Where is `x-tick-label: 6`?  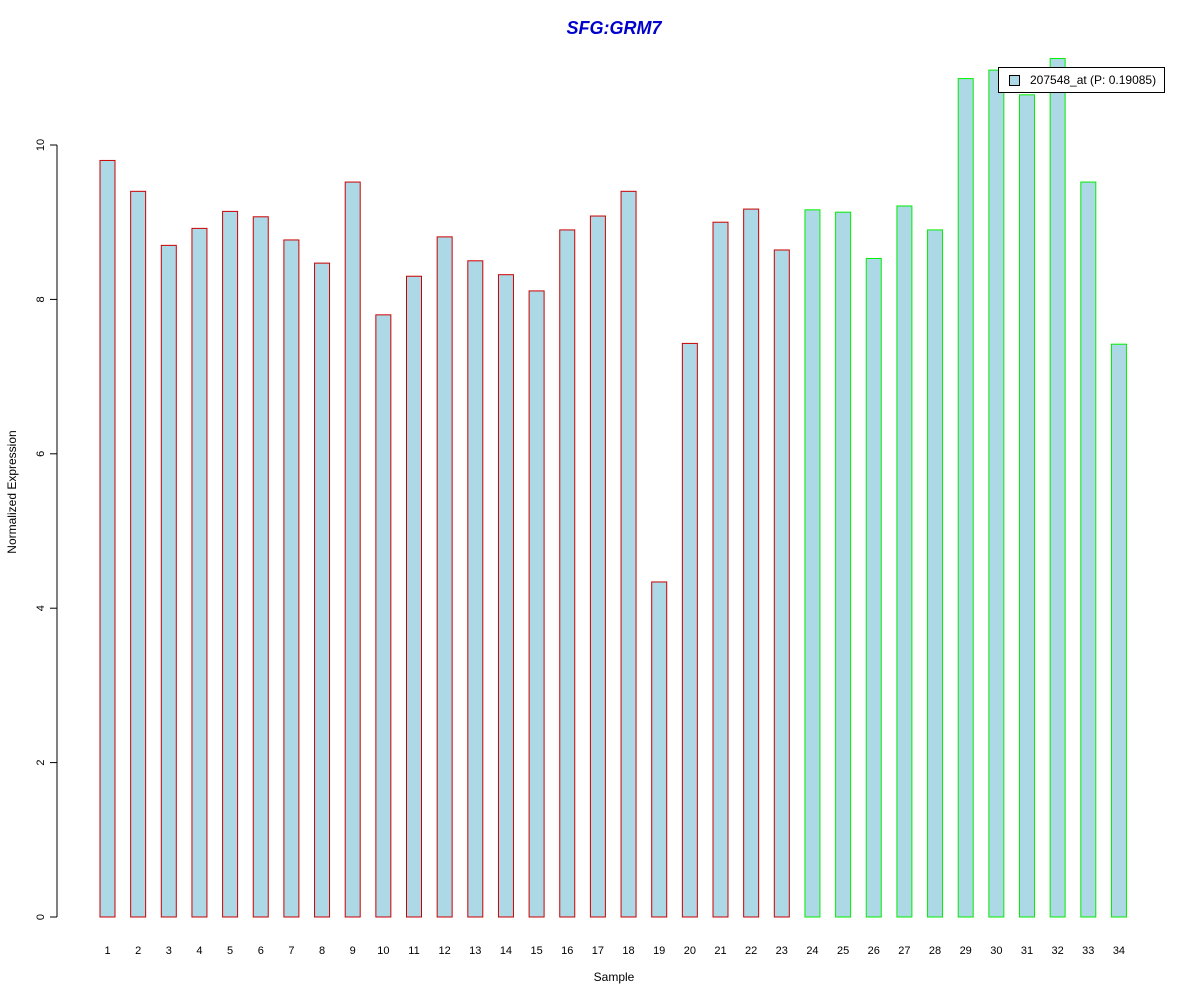 x-tick-label: 6 is located at coordinates (261, 951).